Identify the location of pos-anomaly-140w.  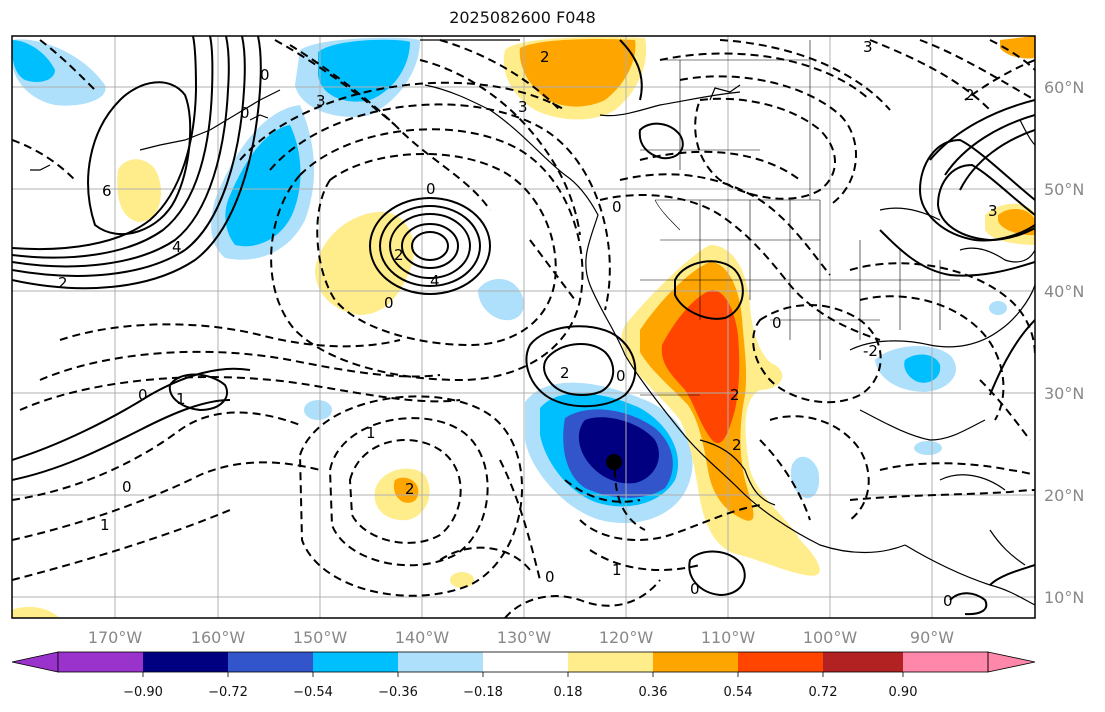
(364, 263).